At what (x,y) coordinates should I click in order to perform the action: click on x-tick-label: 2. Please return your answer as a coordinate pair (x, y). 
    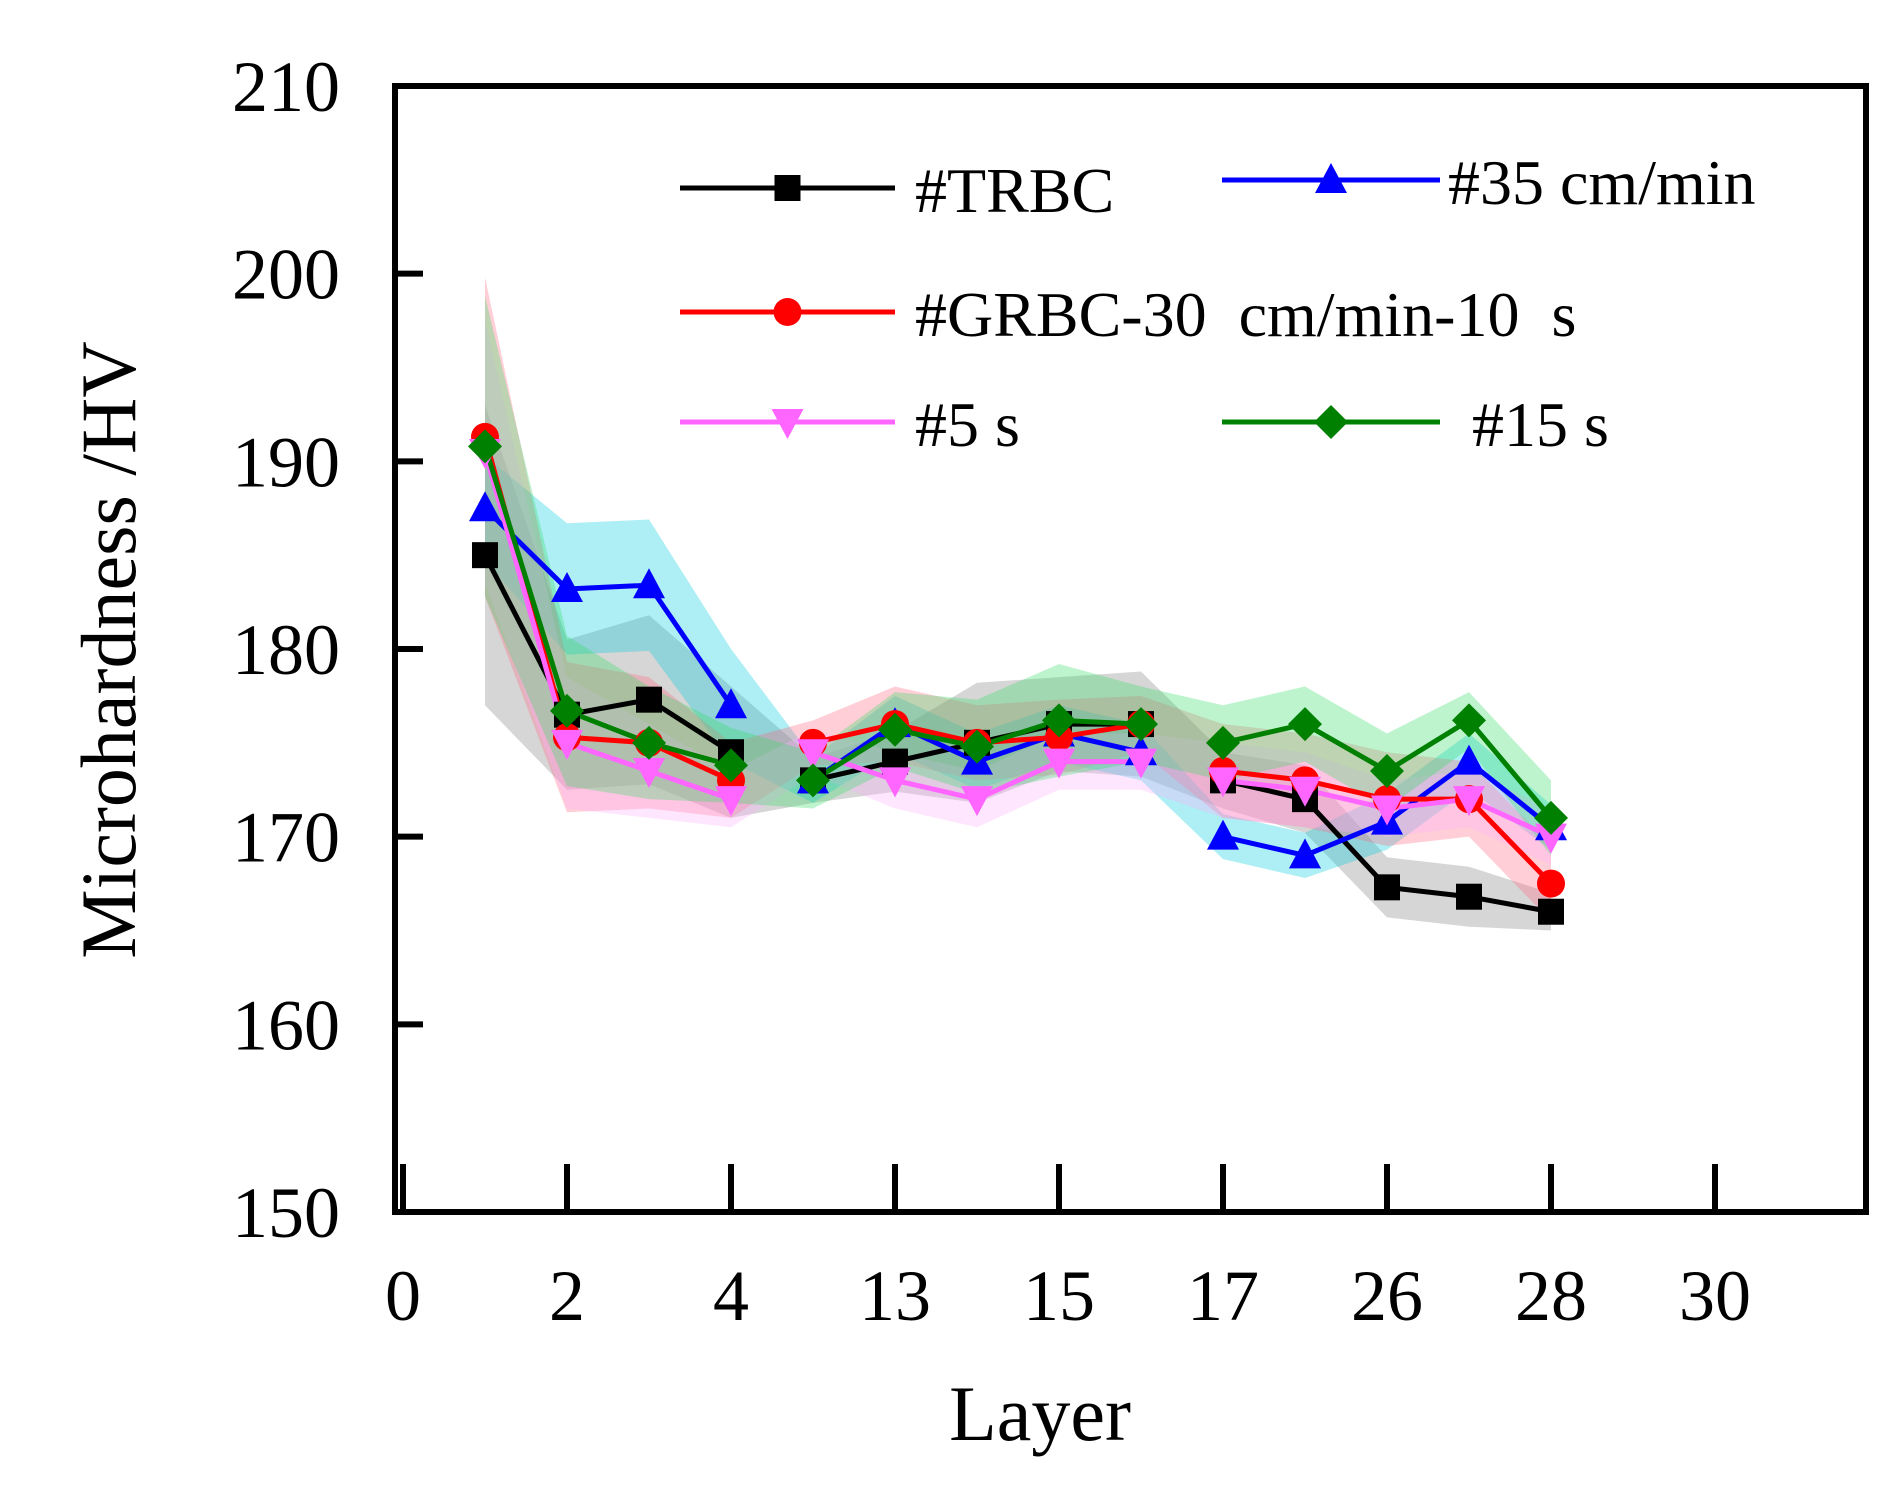
    Looking at the image, I should click on (567, 1296).